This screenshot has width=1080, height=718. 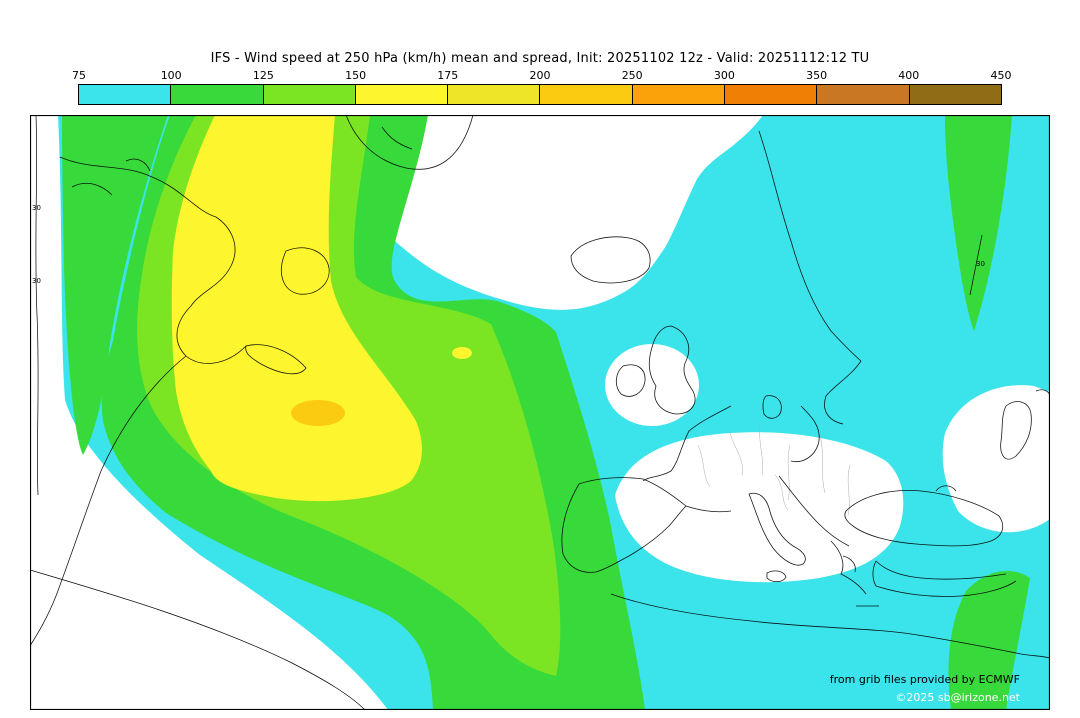 I want to click on colorbar-tick-label: 200, so click(x=540, y=75).